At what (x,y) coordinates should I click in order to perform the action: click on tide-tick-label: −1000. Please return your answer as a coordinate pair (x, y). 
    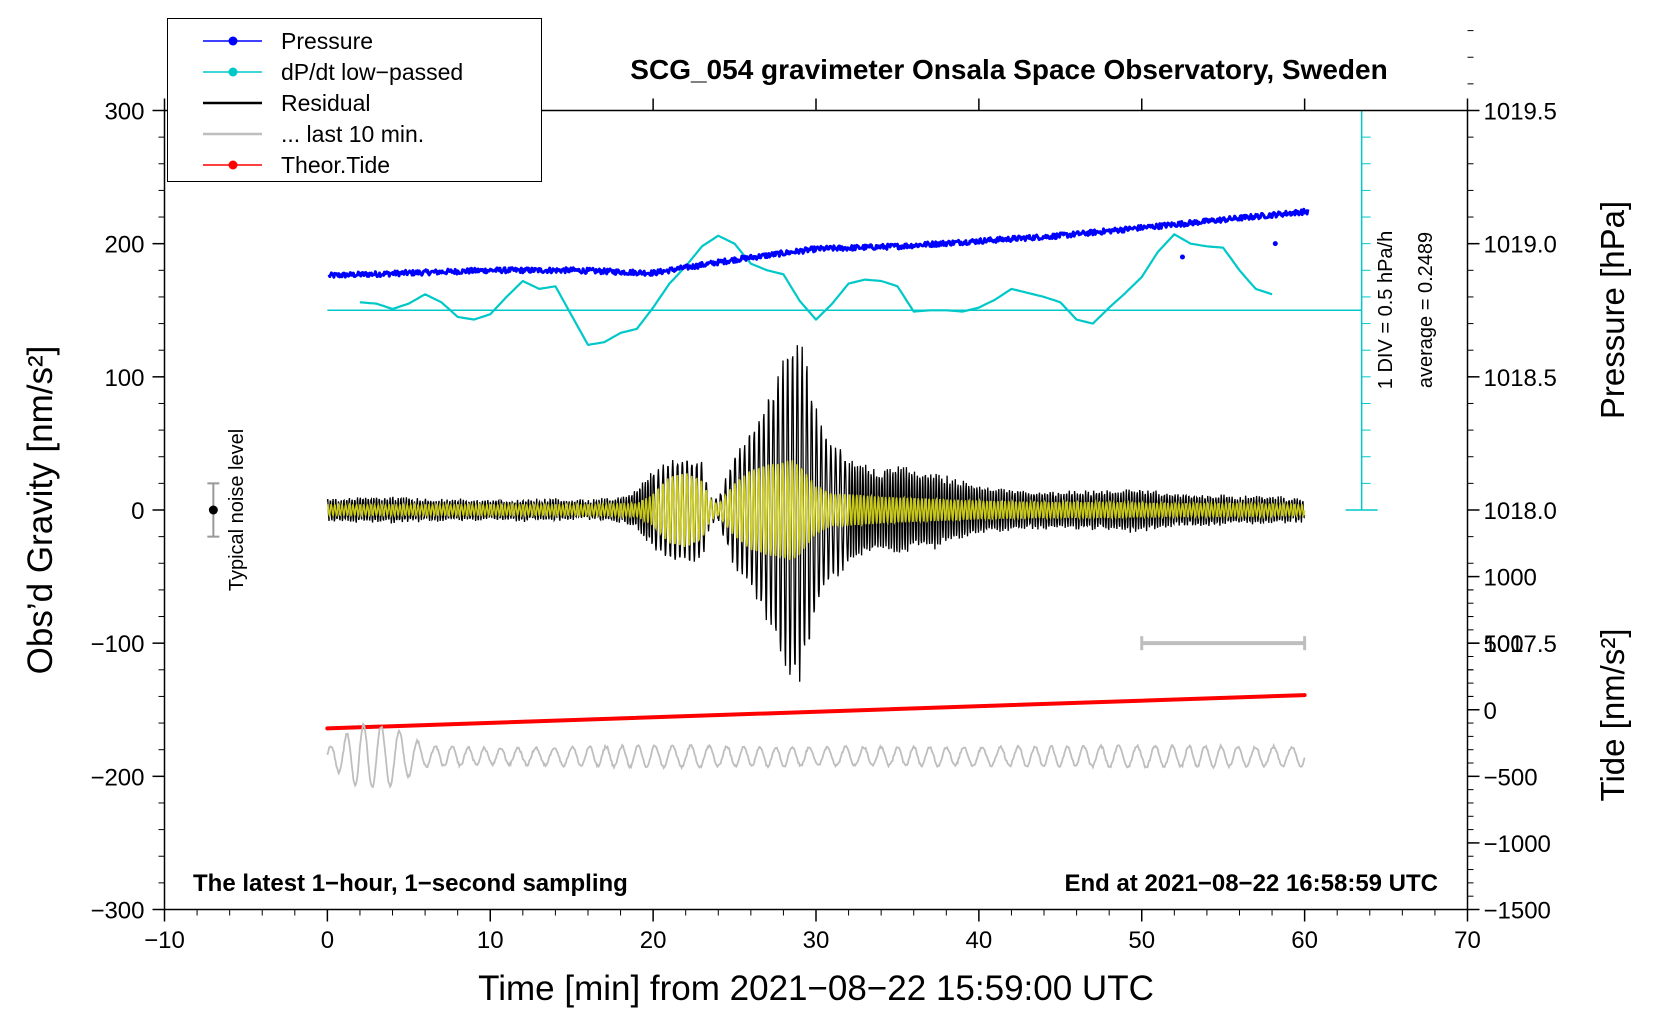
    Looking at the image, I should click on (1517, 844).